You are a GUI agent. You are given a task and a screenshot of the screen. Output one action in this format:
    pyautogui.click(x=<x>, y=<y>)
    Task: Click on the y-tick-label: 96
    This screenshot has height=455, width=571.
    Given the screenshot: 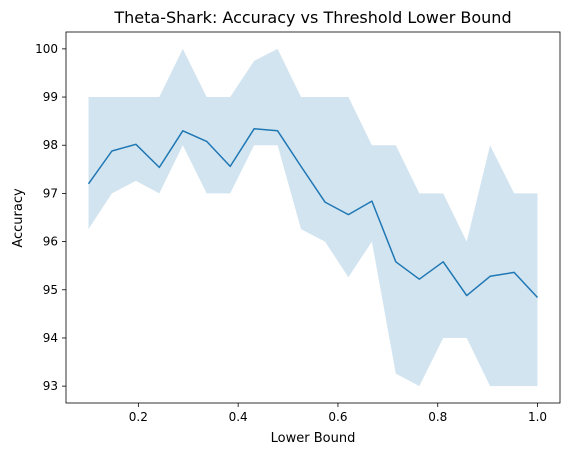 What is the action you would take?
    pyautogui.click(x=50, y=242)
    